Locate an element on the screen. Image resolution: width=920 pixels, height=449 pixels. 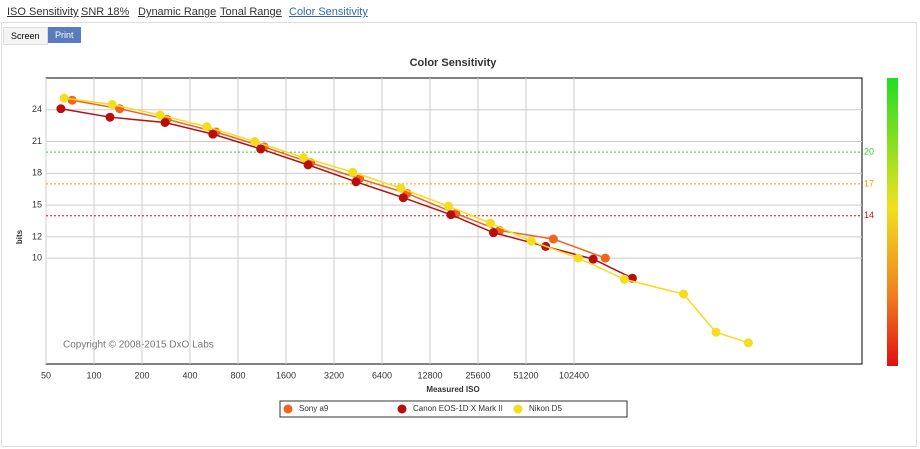
reference-label: 17 is located at coordinates (869, 183).